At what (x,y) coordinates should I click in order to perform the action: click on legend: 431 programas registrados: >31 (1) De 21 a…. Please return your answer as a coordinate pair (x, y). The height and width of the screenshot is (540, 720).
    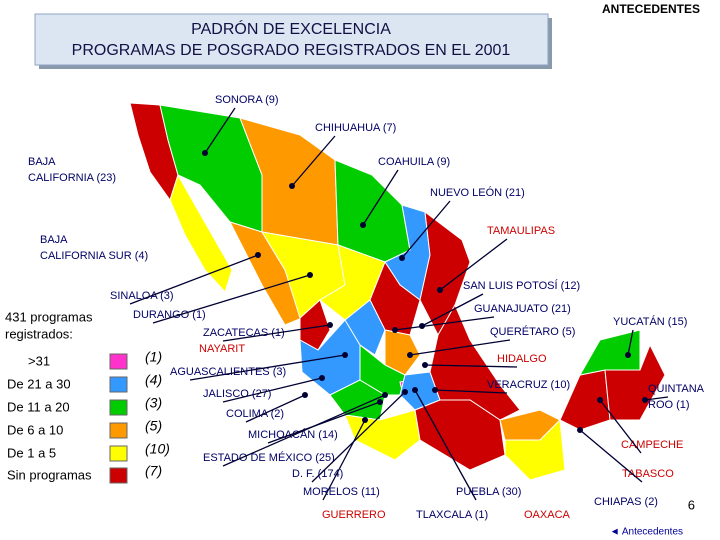
    Looking at the image, I should click on (87, 396).